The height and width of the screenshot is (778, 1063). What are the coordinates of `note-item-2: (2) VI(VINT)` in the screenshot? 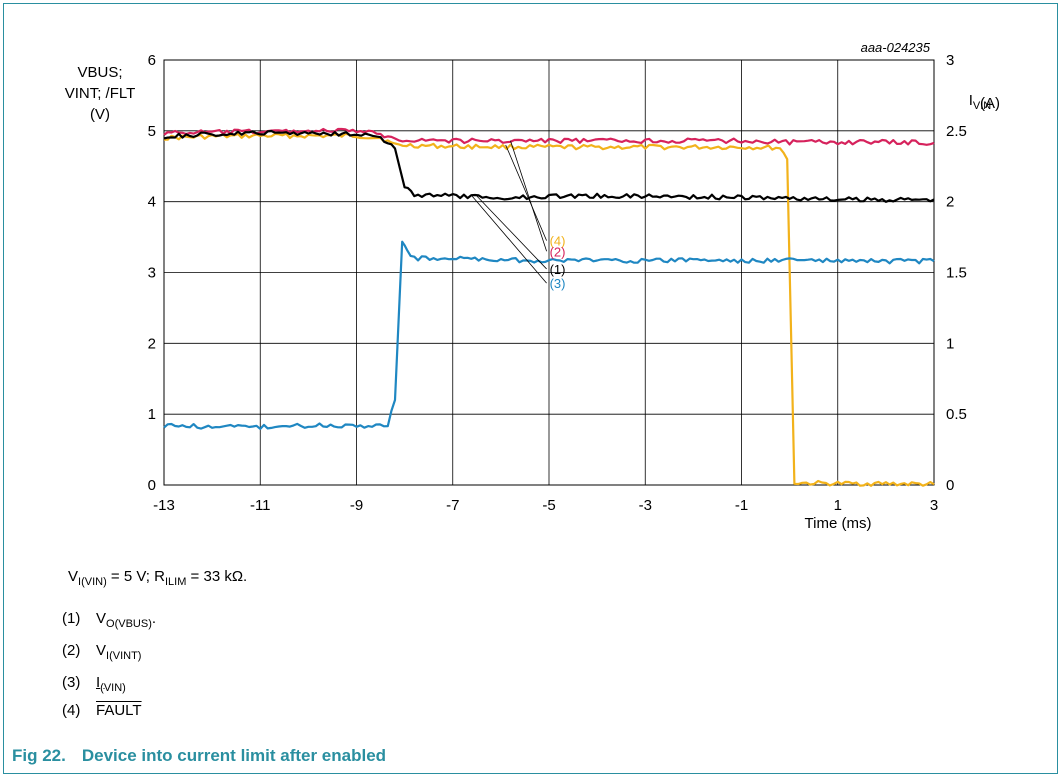 It's located at (102, 652).